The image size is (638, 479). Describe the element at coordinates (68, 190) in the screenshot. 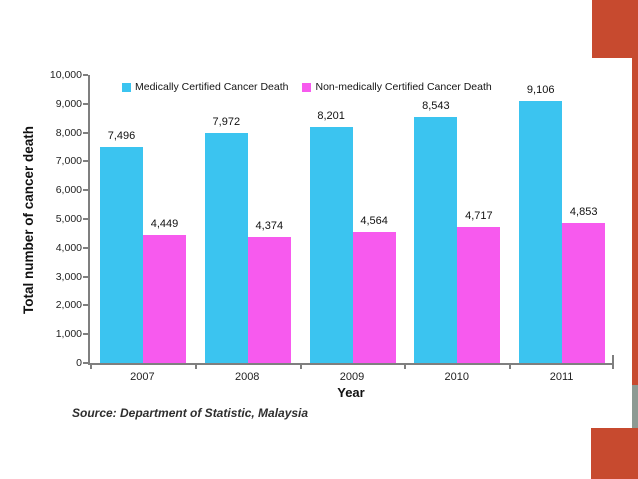

I see `y-axis-tick-label: 6,000` at that location.